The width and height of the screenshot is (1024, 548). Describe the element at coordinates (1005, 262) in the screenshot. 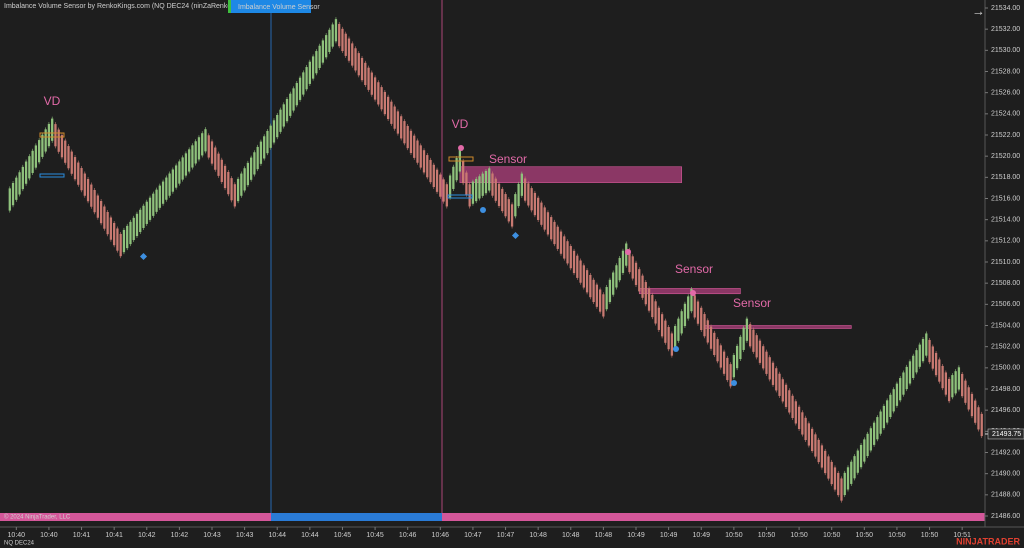

I see `y-tick-label: 21510.00` at that location.